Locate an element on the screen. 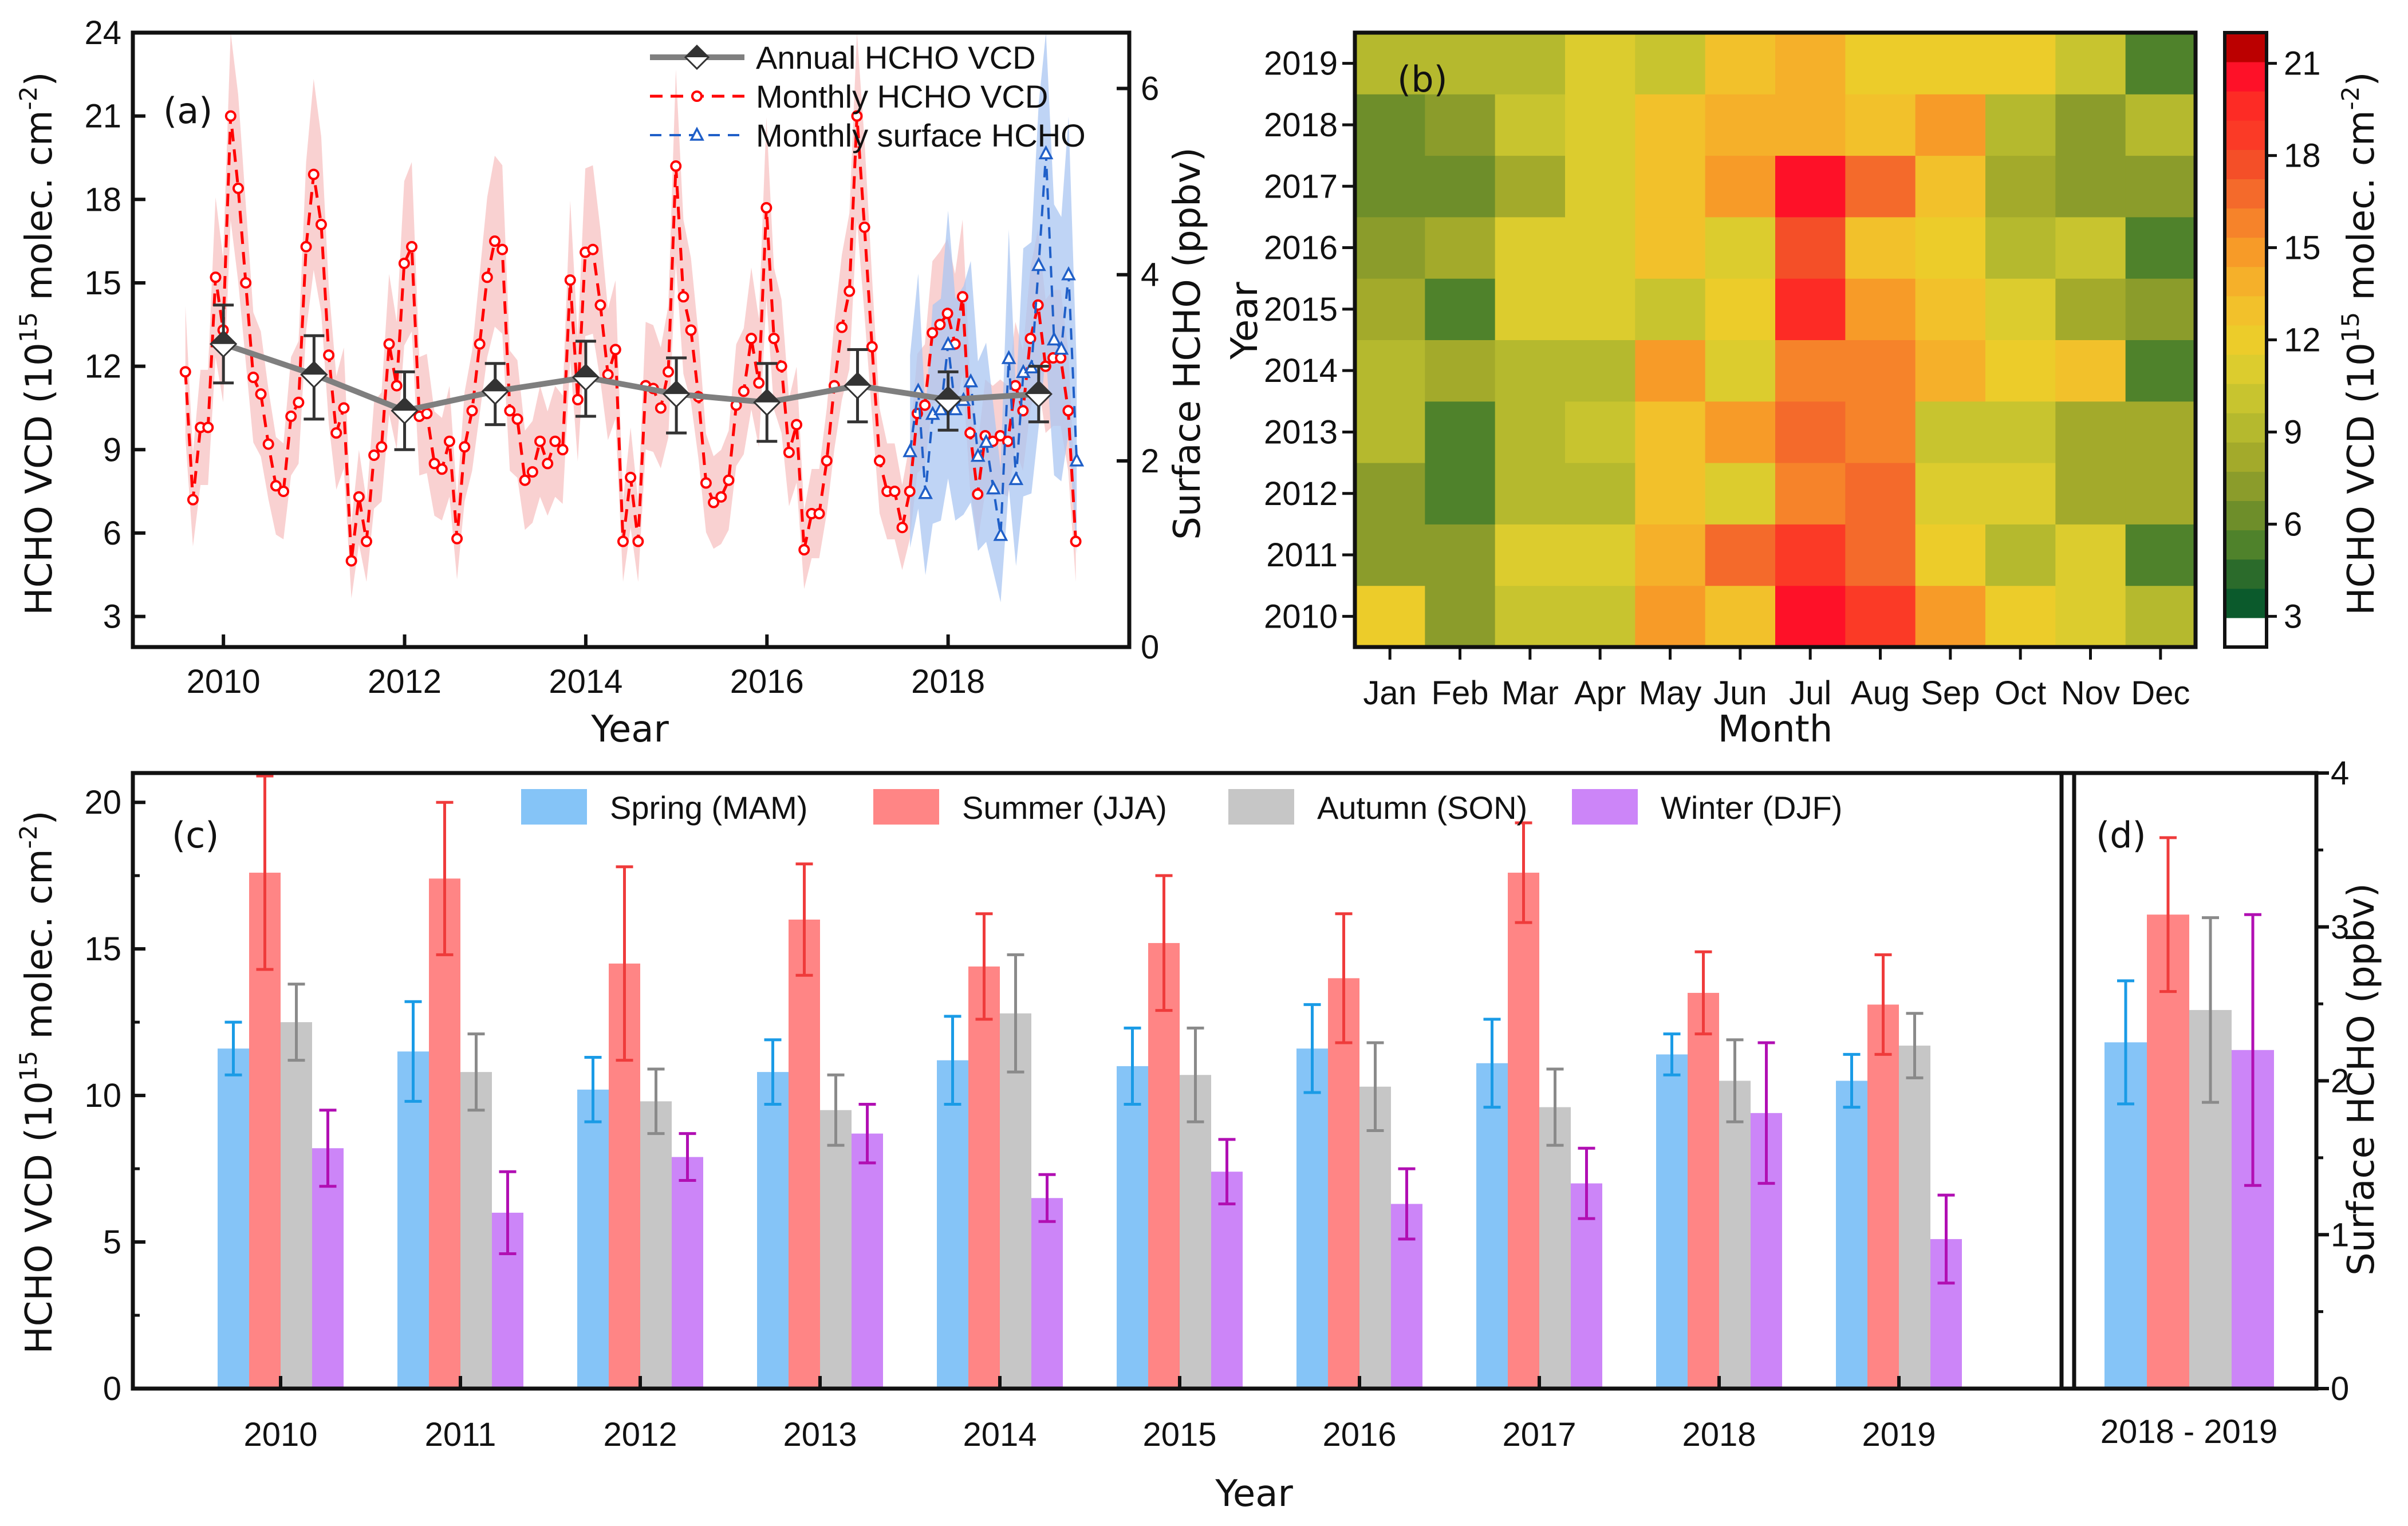 The image size is (2408, 1526). legend-label: Spring (MAM) is located at coordinates (709, 808).